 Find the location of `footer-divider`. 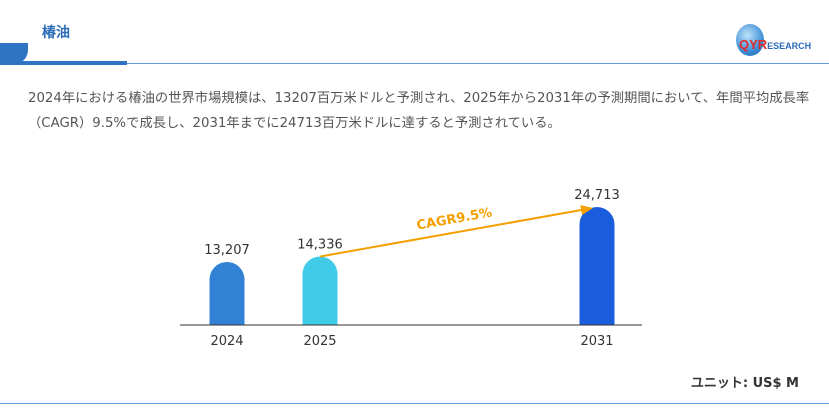

footer-divider is located at coordinates (414, 403).